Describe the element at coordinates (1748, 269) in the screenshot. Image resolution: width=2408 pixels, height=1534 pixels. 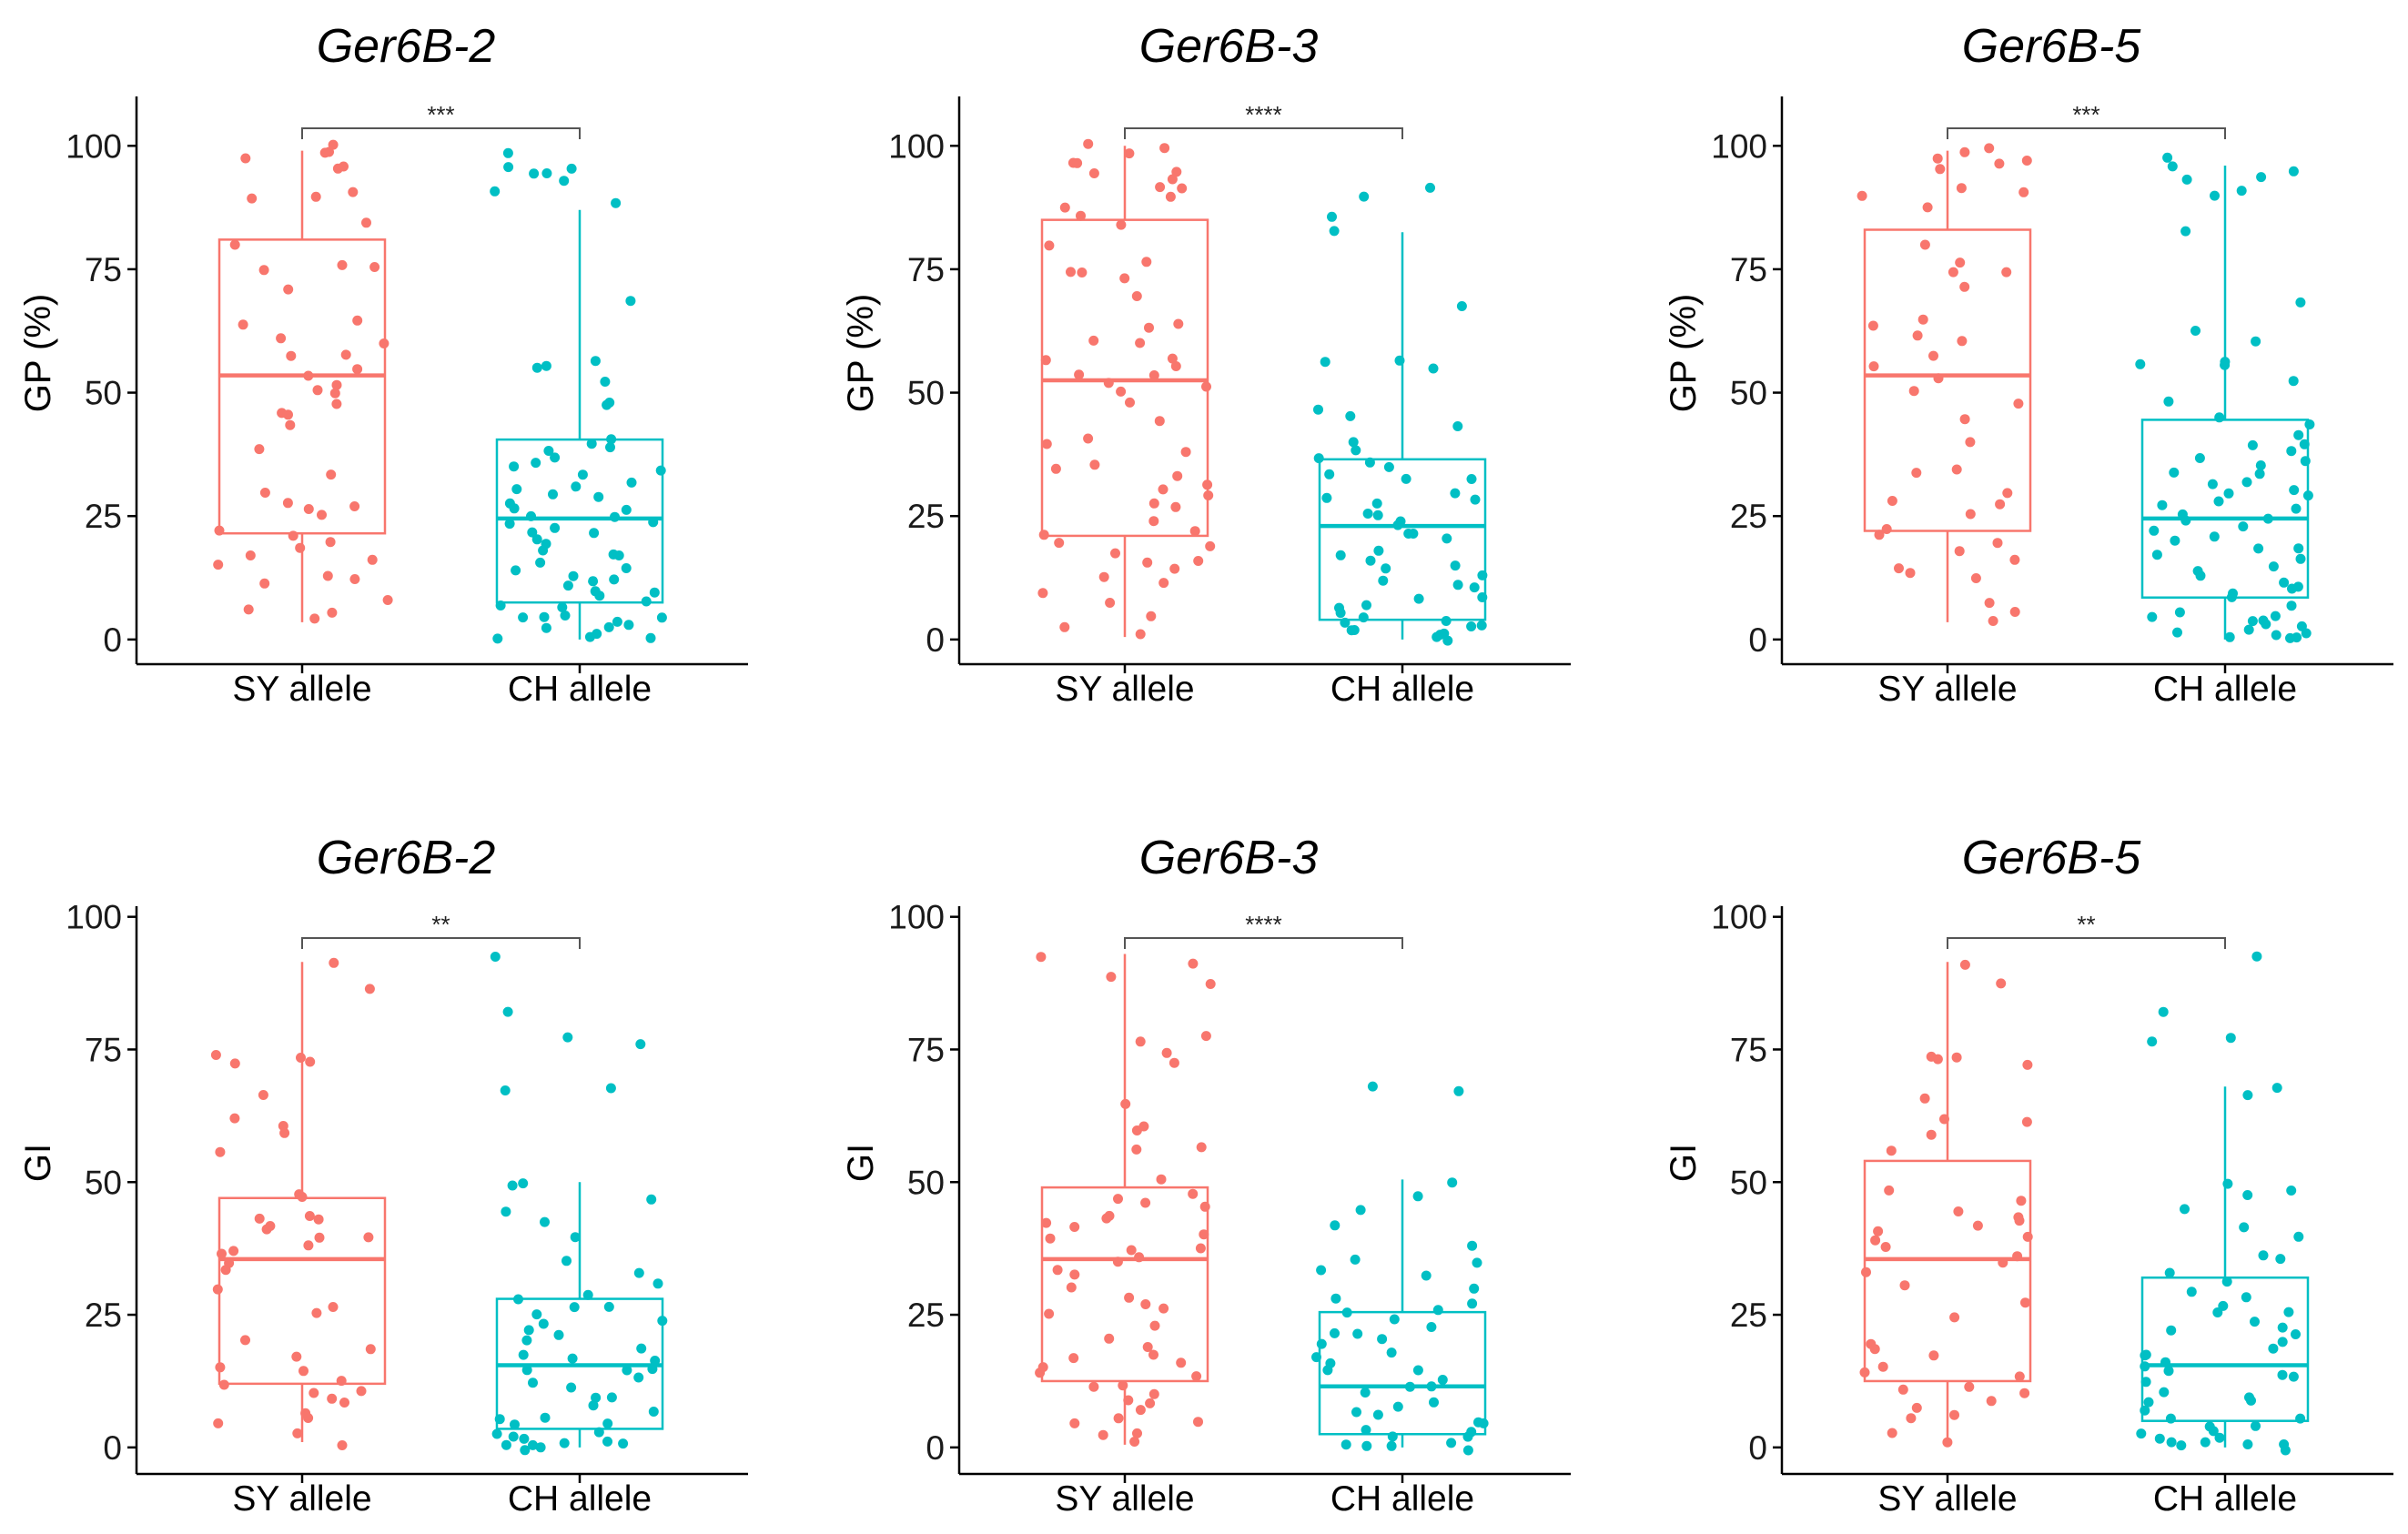
I see `y-tick-label: 75` at that location.